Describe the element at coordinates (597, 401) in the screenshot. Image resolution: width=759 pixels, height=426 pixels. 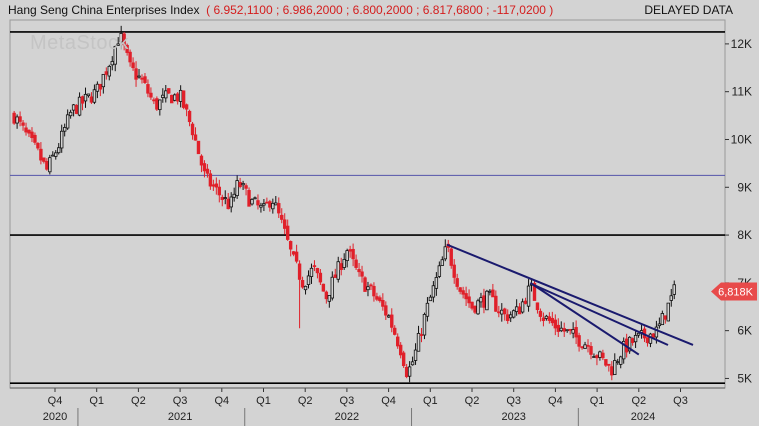
I see `x-tick-label: Q1` at that location.